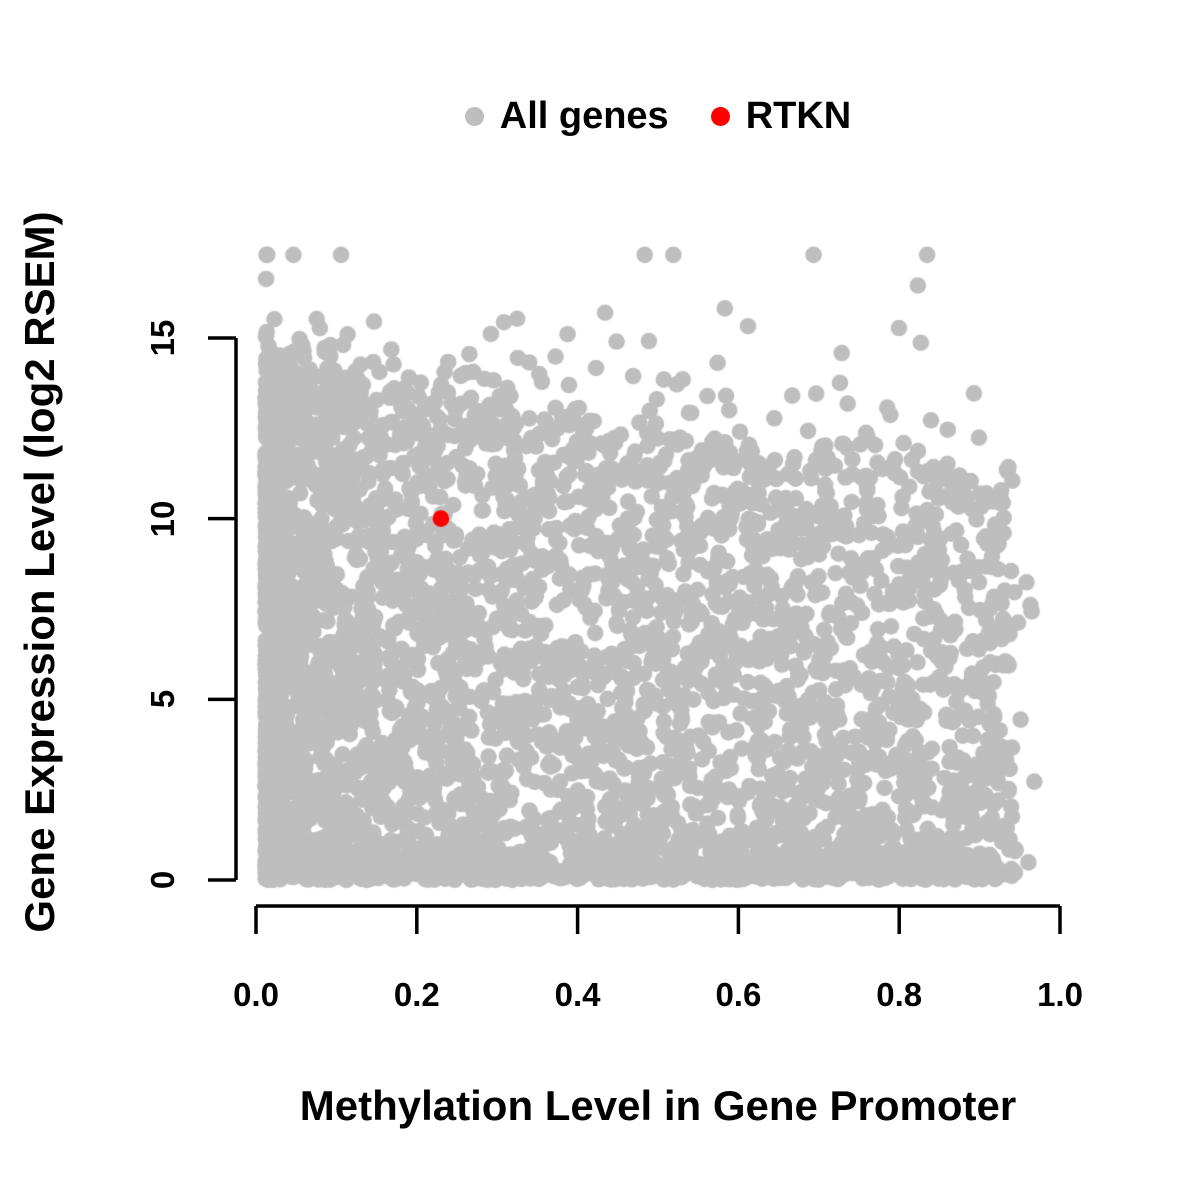 The height and width of the screenshot is (1200, 1200). Describe the element at coordinates (416, 994) in the screenshot. I see `x-tick-label: 0.2` at that location.